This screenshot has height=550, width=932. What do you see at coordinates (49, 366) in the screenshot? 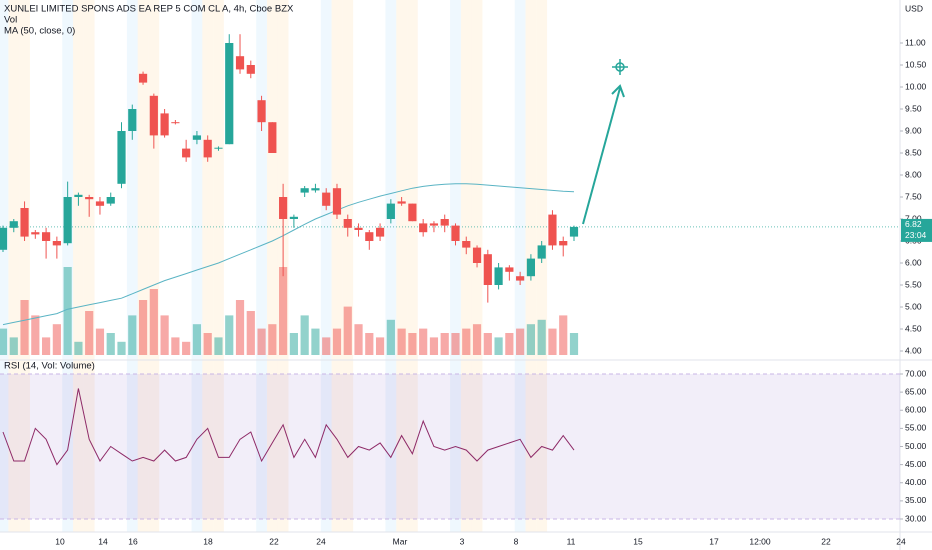
I see `rsi-title: RSI (14, Vol: Volume)` at bounding box center [49, 366].